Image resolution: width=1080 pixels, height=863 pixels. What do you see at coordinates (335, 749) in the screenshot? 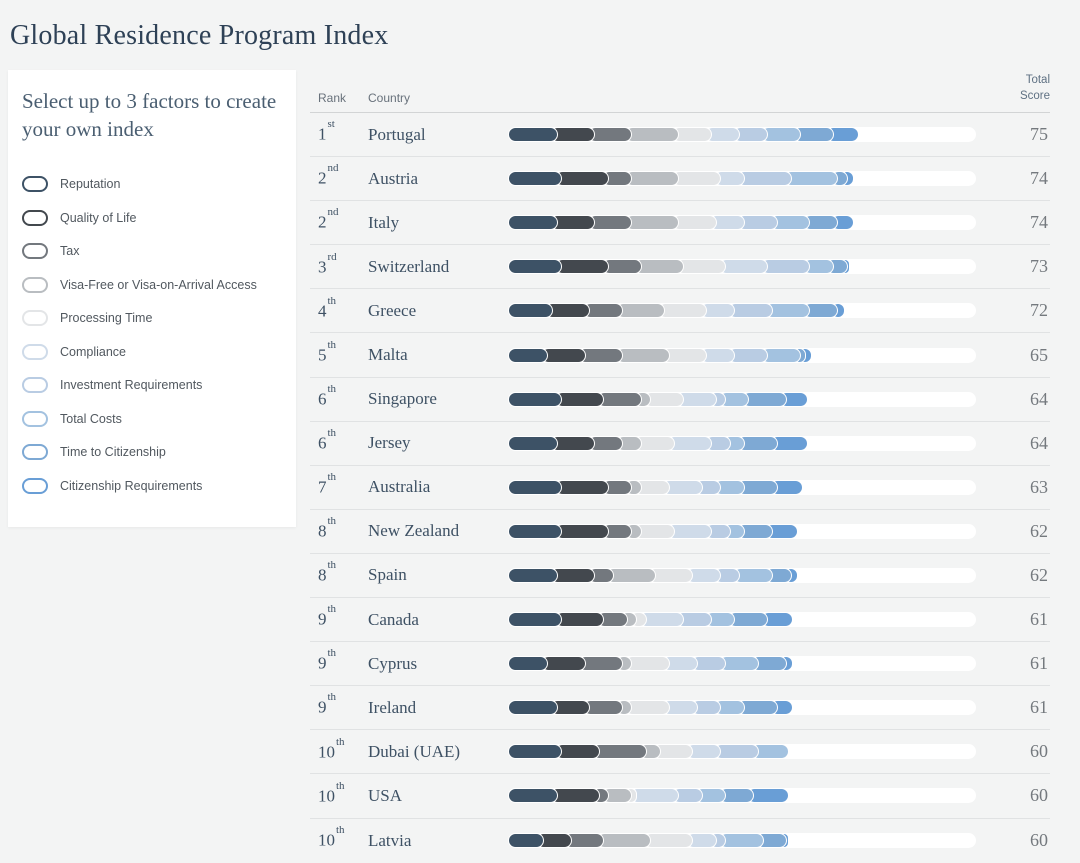
I see `rank-cell: 10th` at bounding box center [335, 749].